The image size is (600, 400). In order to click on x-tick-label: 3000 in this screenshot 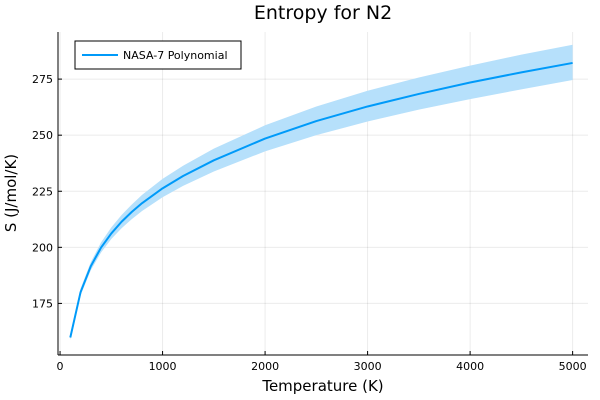, I will do `click(368, 366)`.